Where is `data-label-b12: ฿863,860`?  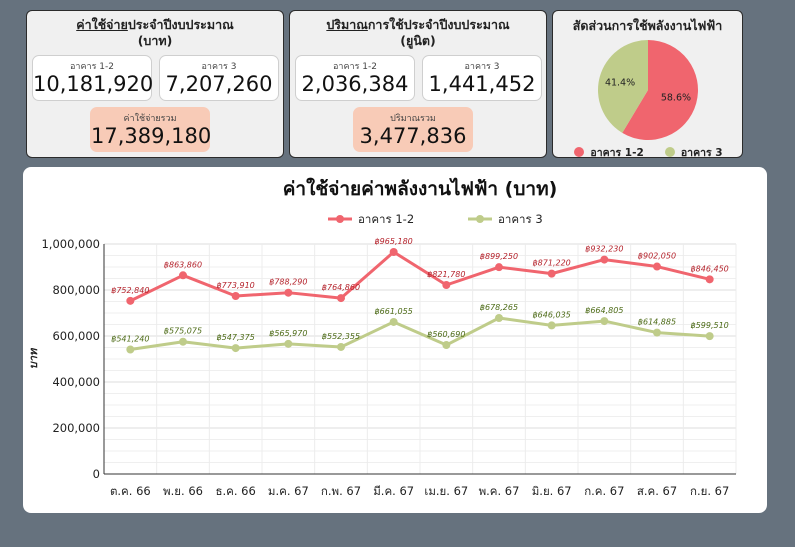 data-label-b12: ฿863,860 is located at coordinates (183, 264).